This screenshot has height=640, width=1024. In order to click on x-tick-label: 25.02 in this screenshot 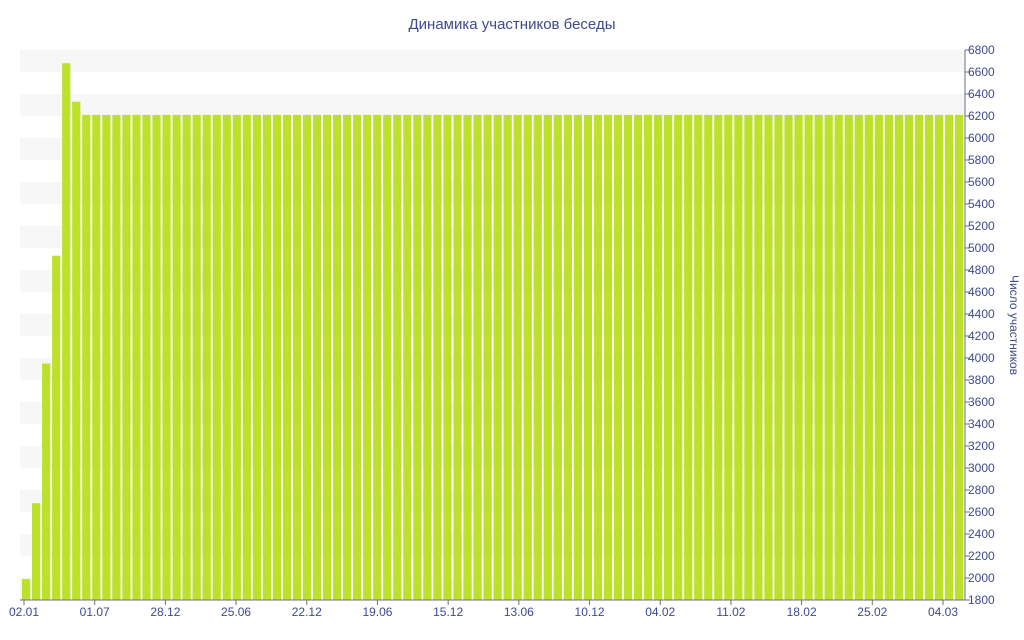, I will do `click(872, 612)`.